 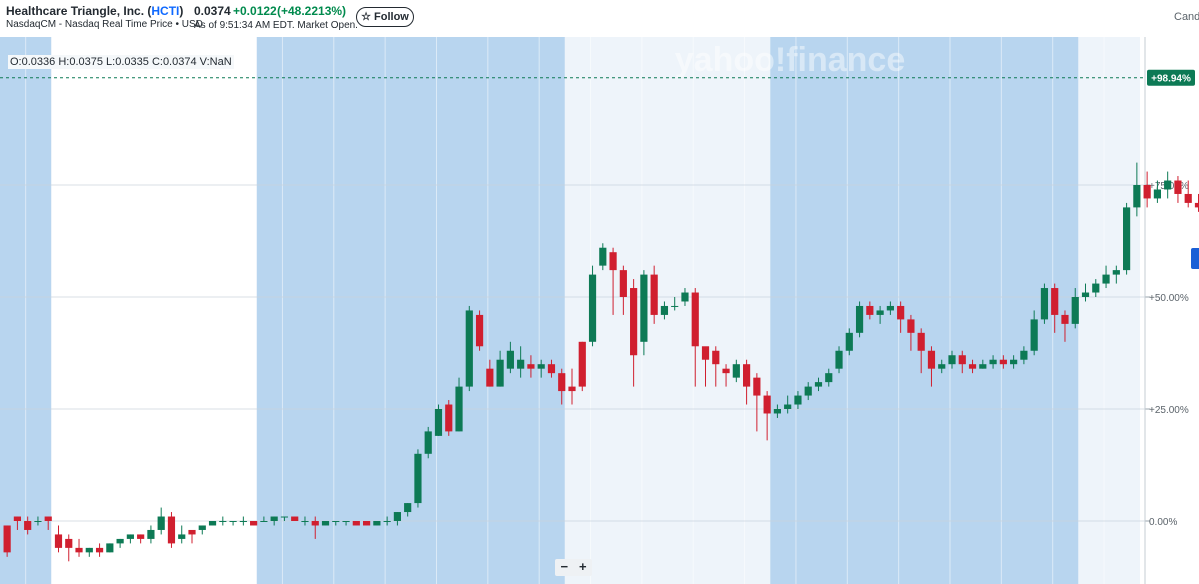 I want to click on zoom-out-button: −, so click(x=564, y=566).